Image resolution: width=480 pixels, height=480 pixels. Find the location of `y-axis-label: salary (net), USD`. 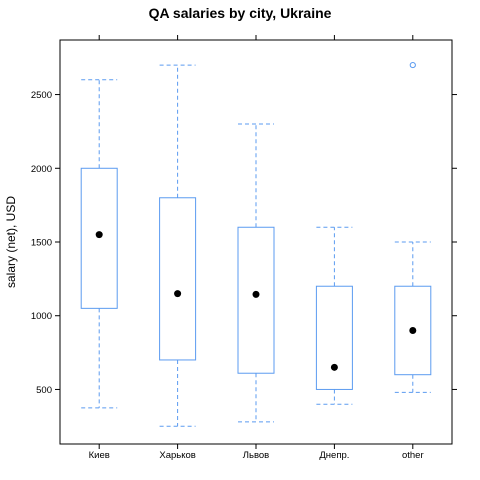

y-axis-label: salary (net), USD is located at coordinates (11, 242).